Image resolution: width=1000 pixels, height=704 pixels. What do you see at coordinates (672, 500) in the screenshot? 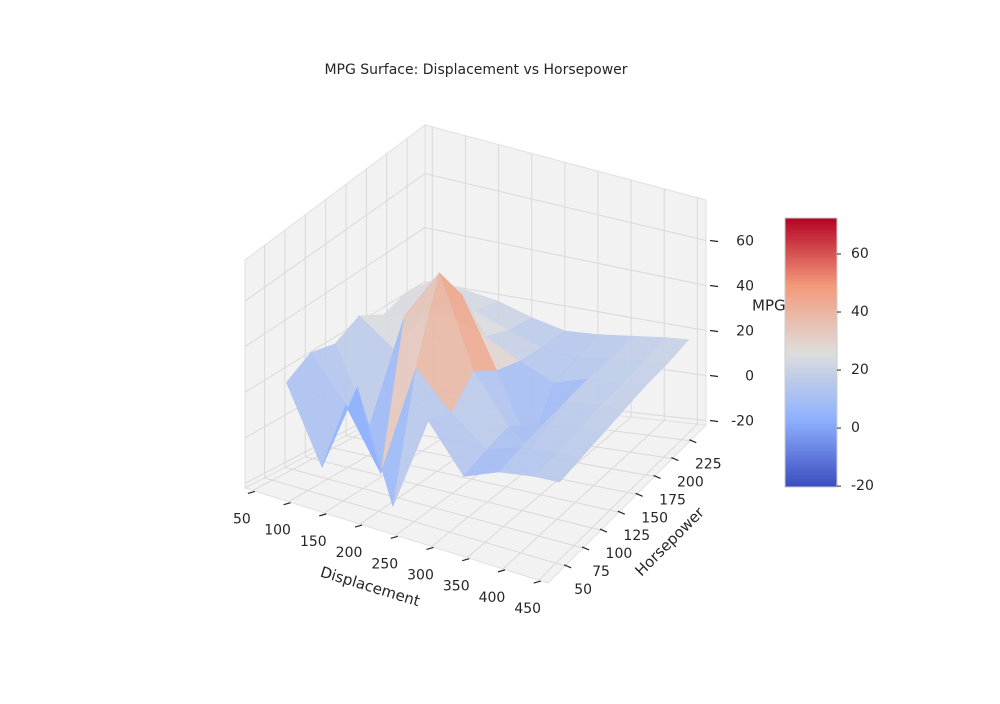
I see `y-tick-label: 175` at bounding box center [672, 500].